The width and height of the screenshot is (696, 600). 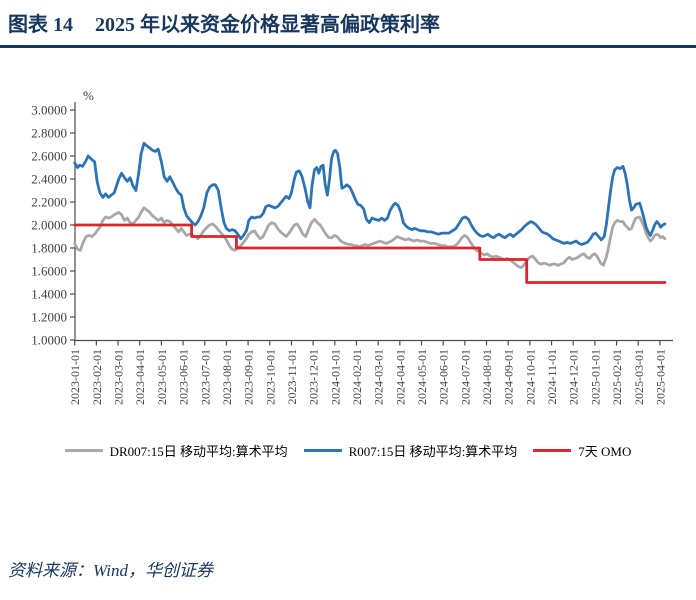 What do you see at coordinates (97, 377) in the screenshot?
I see `x-tick-label: 2023-02-01` at bounding box center [97, 377].